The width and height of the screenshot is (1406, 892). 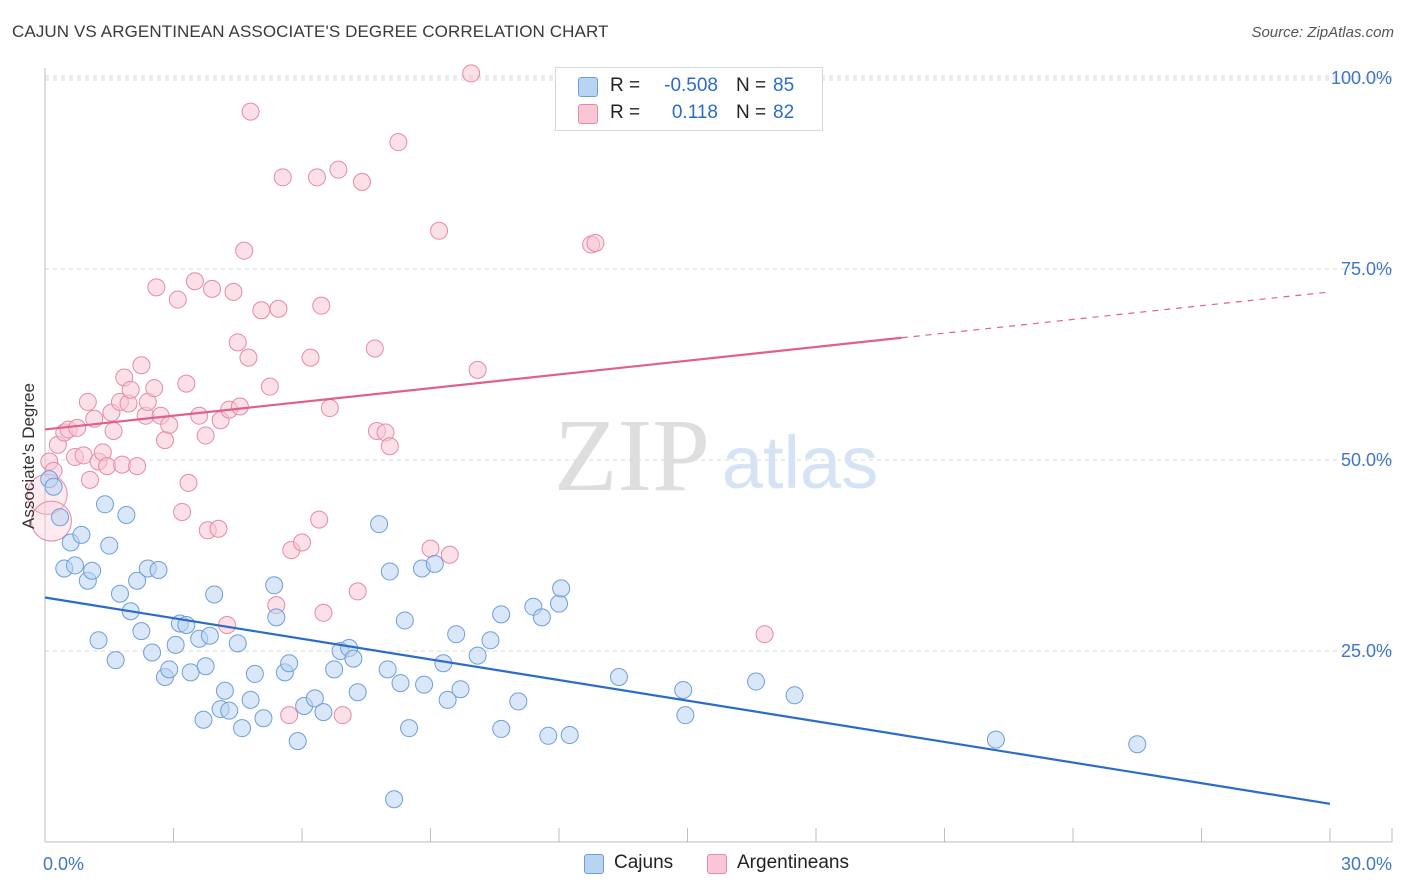 What do you see at coordinates (1366, 864) in the screenshot?
I see `x-tick-label-max: 30.0%` at bounding box center [1366, 864].